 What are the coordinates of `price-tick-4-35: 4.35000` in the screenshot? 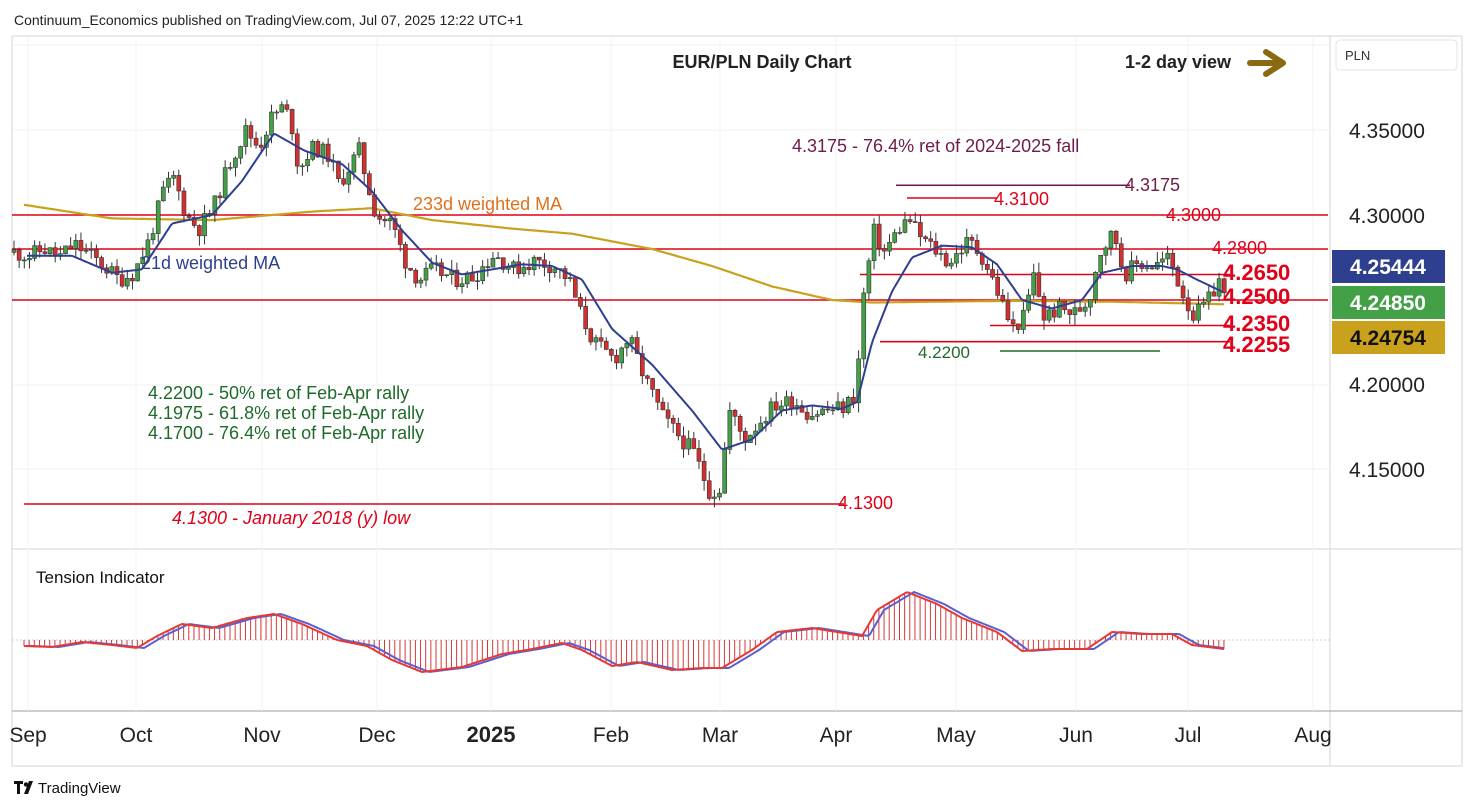 It's located at (1387, 131).